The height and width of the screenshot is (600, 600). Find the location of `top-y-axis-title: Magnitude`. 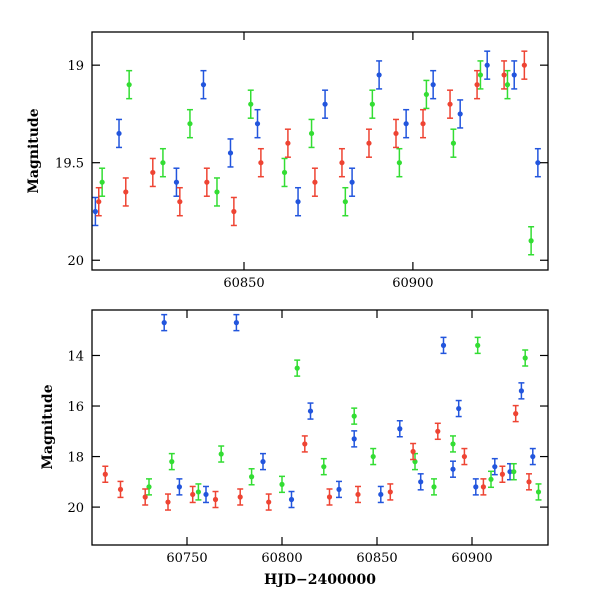

top-y-axis-title: Magnitude is located at coordinates (34, 150).